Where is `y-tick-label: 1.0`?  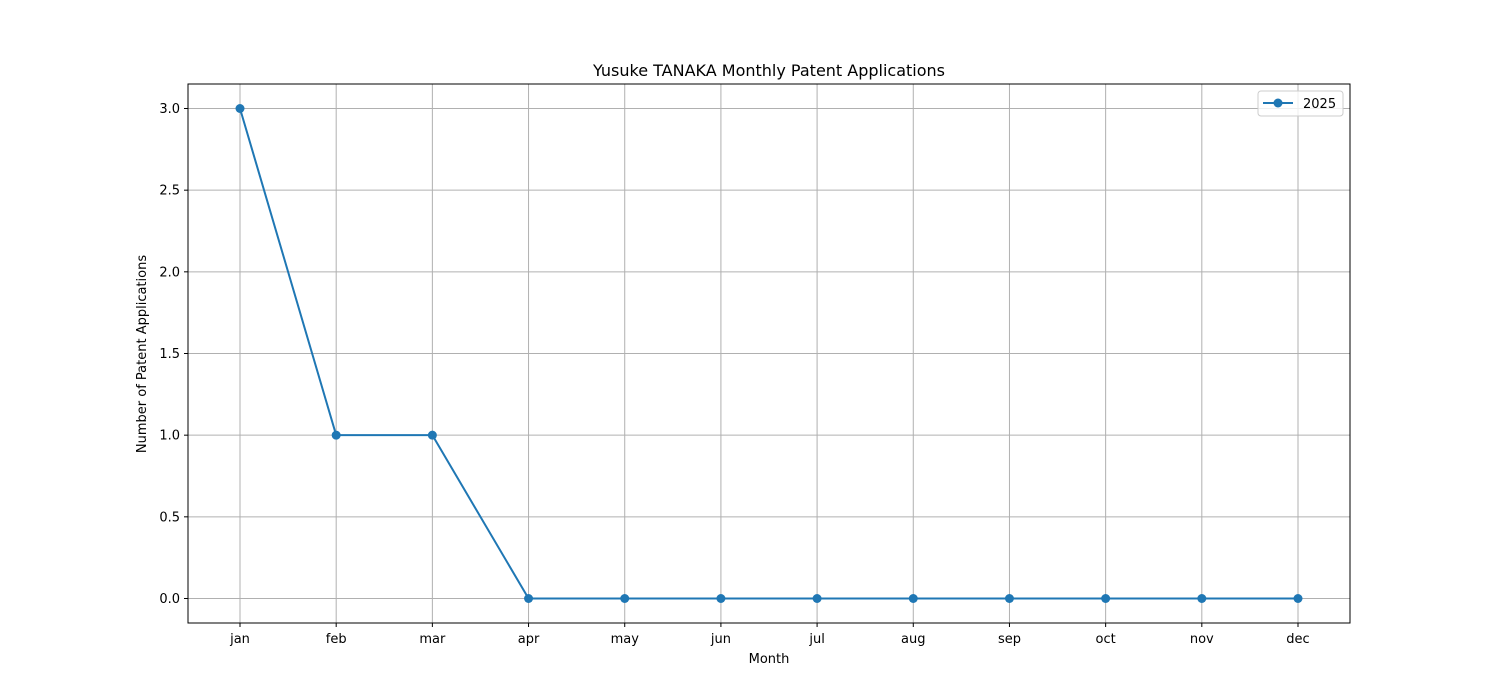
y-tick-label: 1.0 is located at coordinates (169, 436).